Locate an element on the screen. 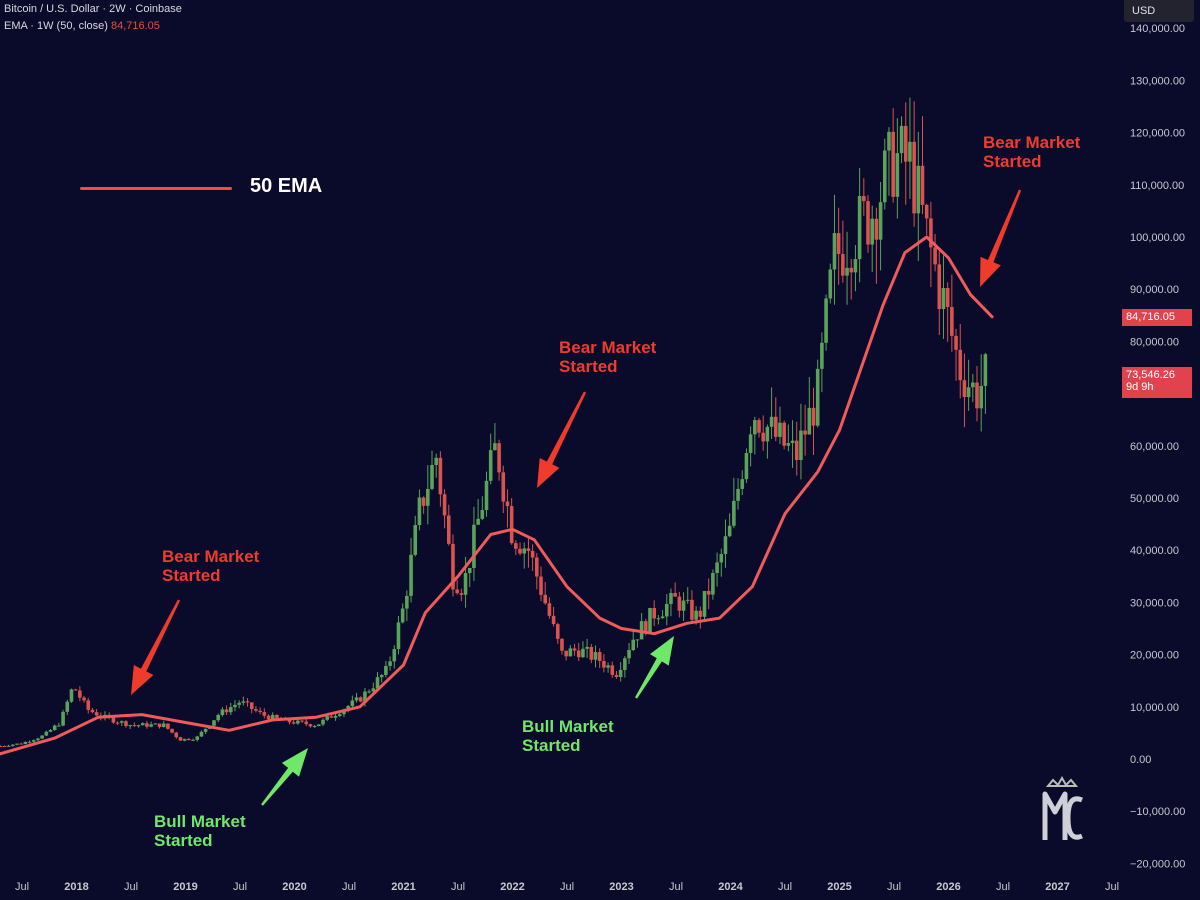 Image resolution: width=1200 pixels, height=900 pixels. x-tick-label: 2020 is located at coordinates (294, 887).